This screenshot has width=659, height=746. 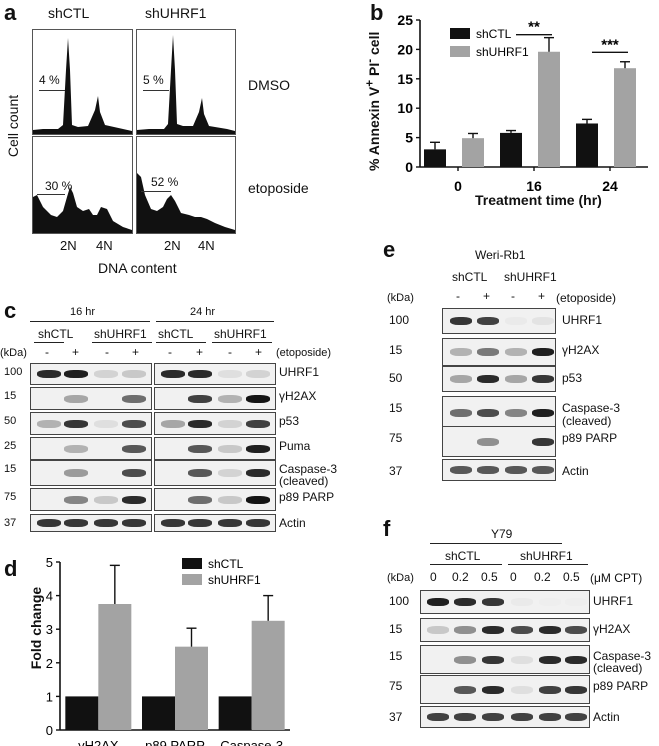 I want to click on panel-f-kda-value: 37, so click(x=396, y=717).